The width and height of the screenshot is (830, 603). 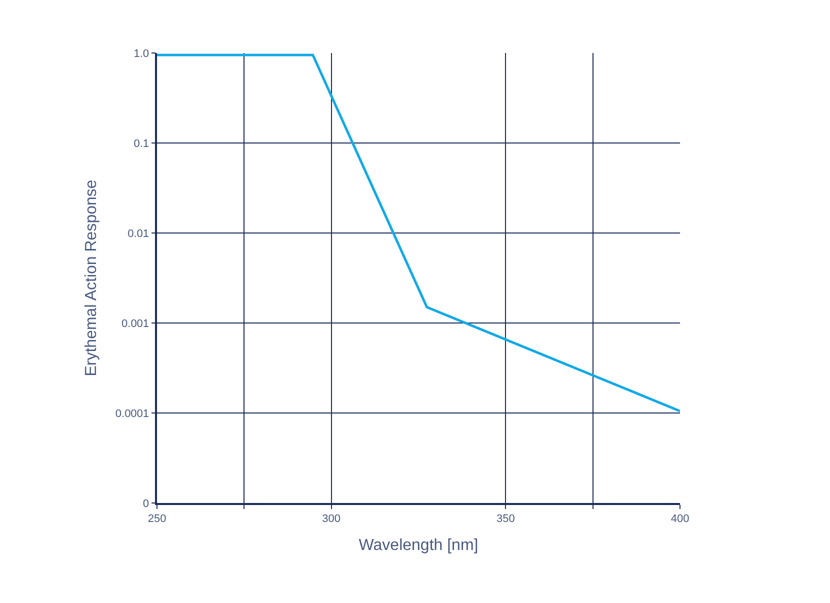 What do you see at coordinates (505, 518) in the screenshot?
I see `x-tick-label: 350` at bounding box center [505, 518].